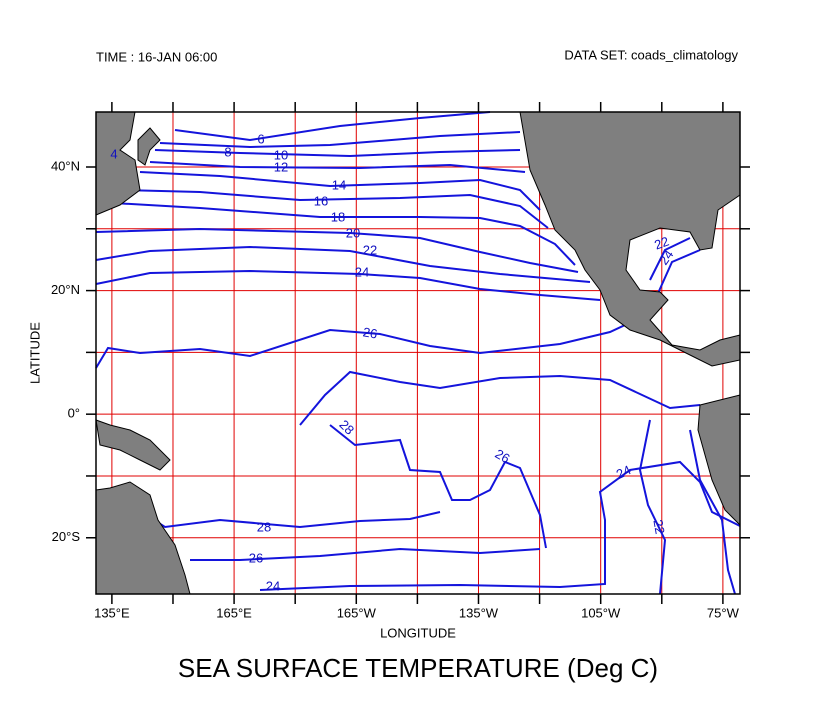  What do you see at coordinates (118, 163) in the screenshot?
I see `land-asia` at bounding box center [118, 163].